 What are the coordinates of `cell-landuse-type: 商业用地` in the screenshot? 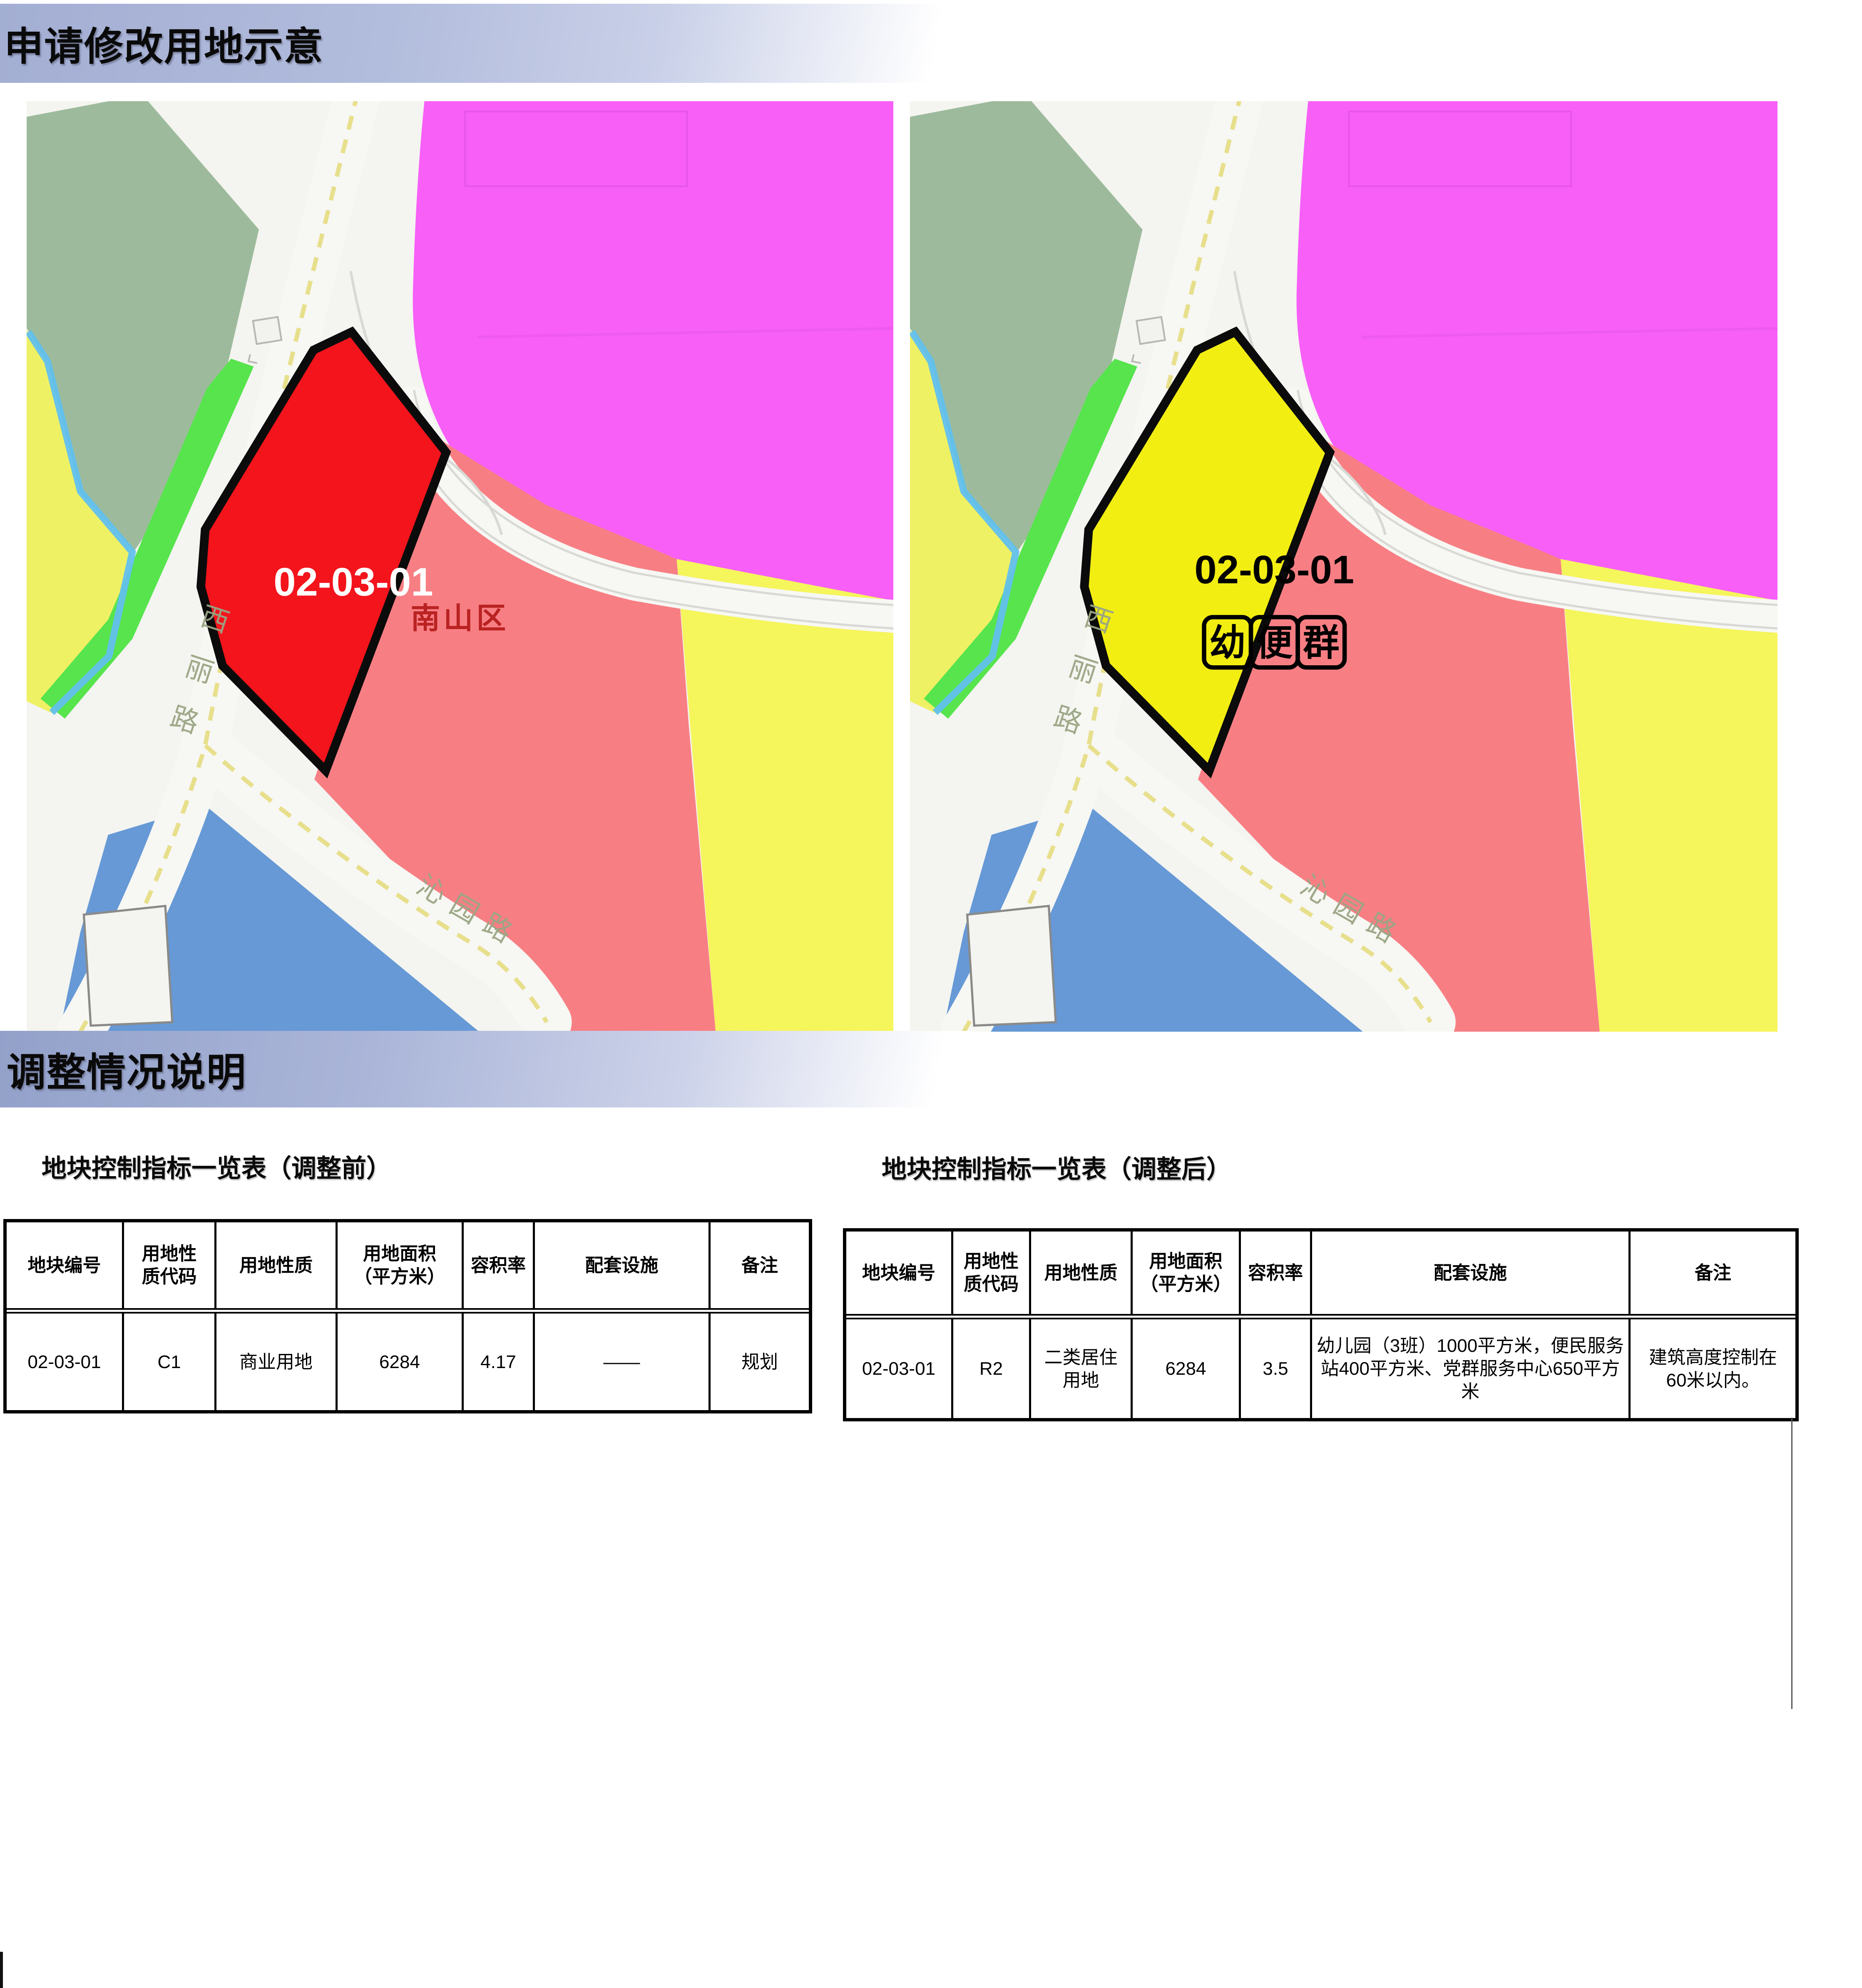 It's located at (275, 1362).